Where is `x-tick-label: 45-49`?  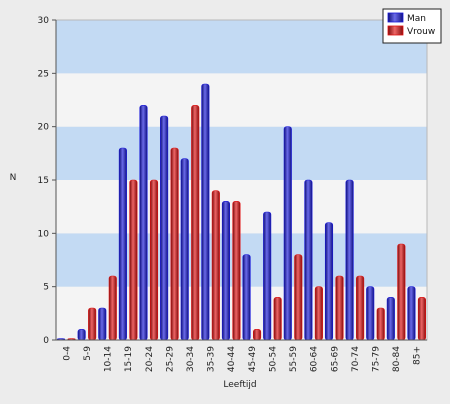
x-tick-label: 45-49 is located at coordinates (253, 359).